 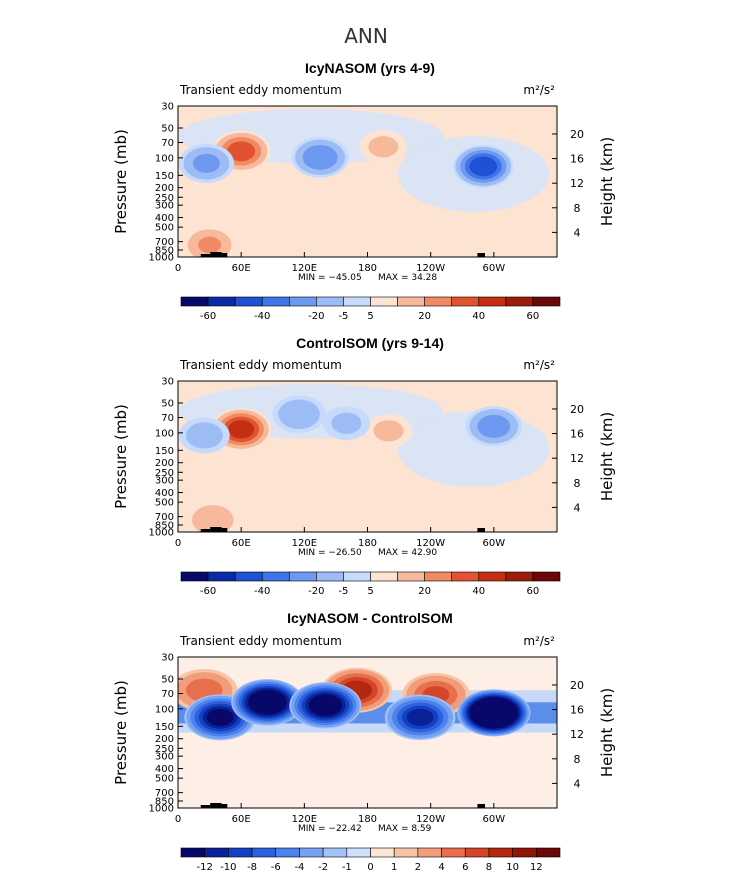 What do you see at coordinates (304, 543) in the screenshot?
I see `x-tick-label: 120E` at bounding box center [304, 543].